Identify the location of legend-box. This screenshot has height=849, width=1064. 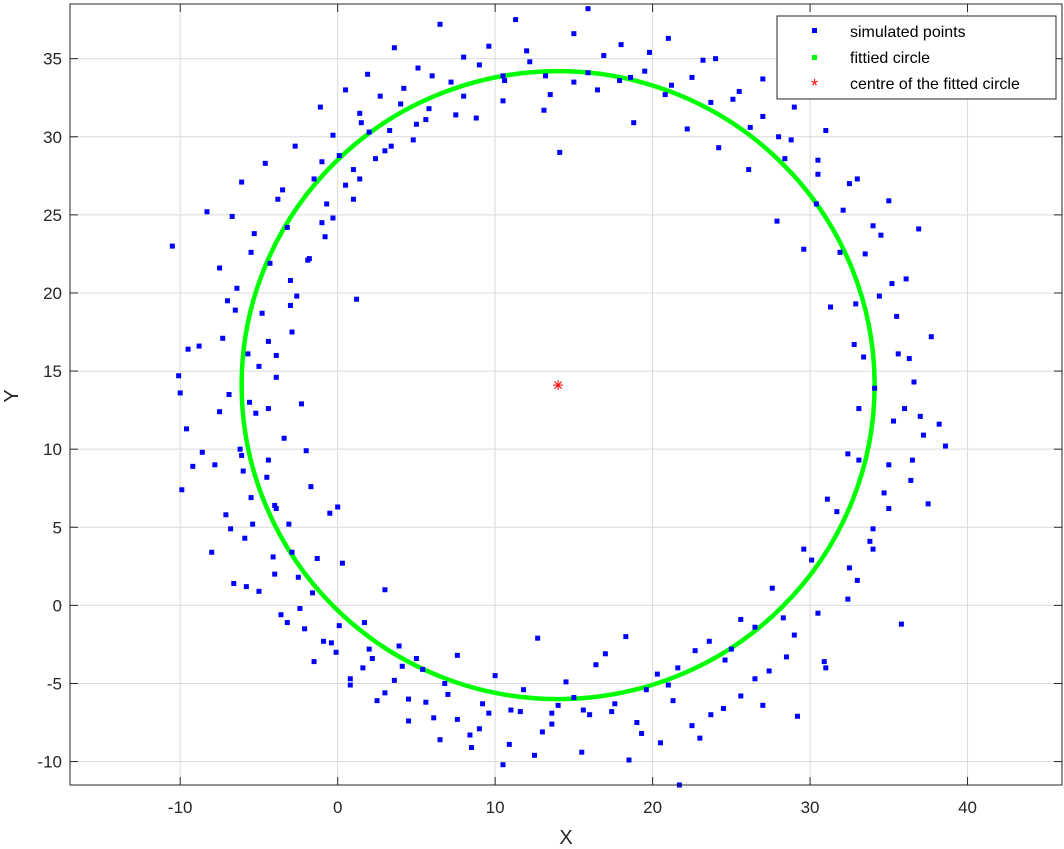
(916, 57).